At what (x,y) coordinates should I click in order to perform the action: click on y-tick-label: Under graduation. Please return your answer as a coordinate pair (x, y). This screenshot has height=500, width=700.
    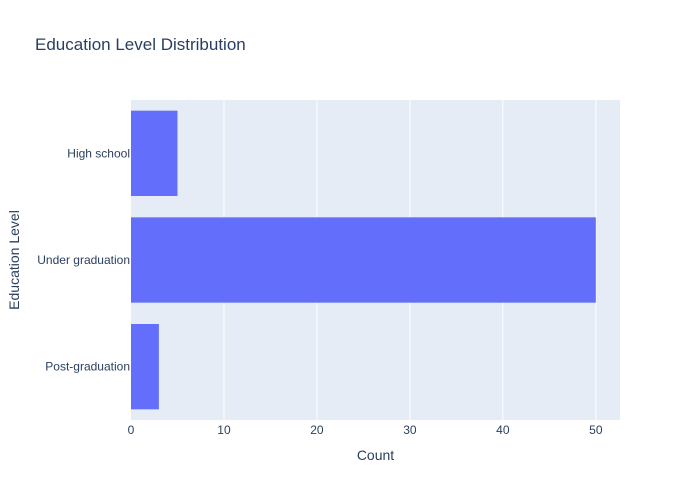
    Looking at the image, I should click on (83, 260).